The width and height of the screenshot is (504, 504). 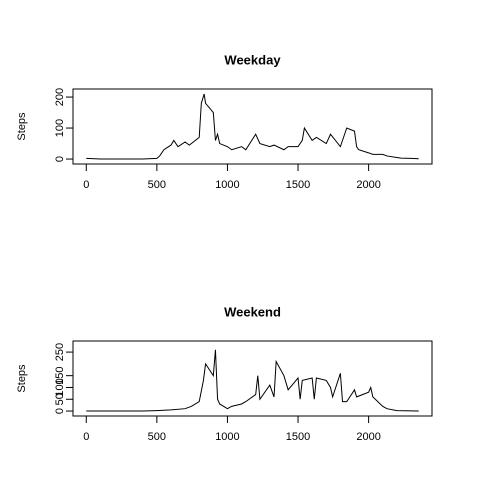 What do you see at coordinates (60, 97) in the screenshot?
I see `y-tick-label: 200` at bounding box center [60, 97].